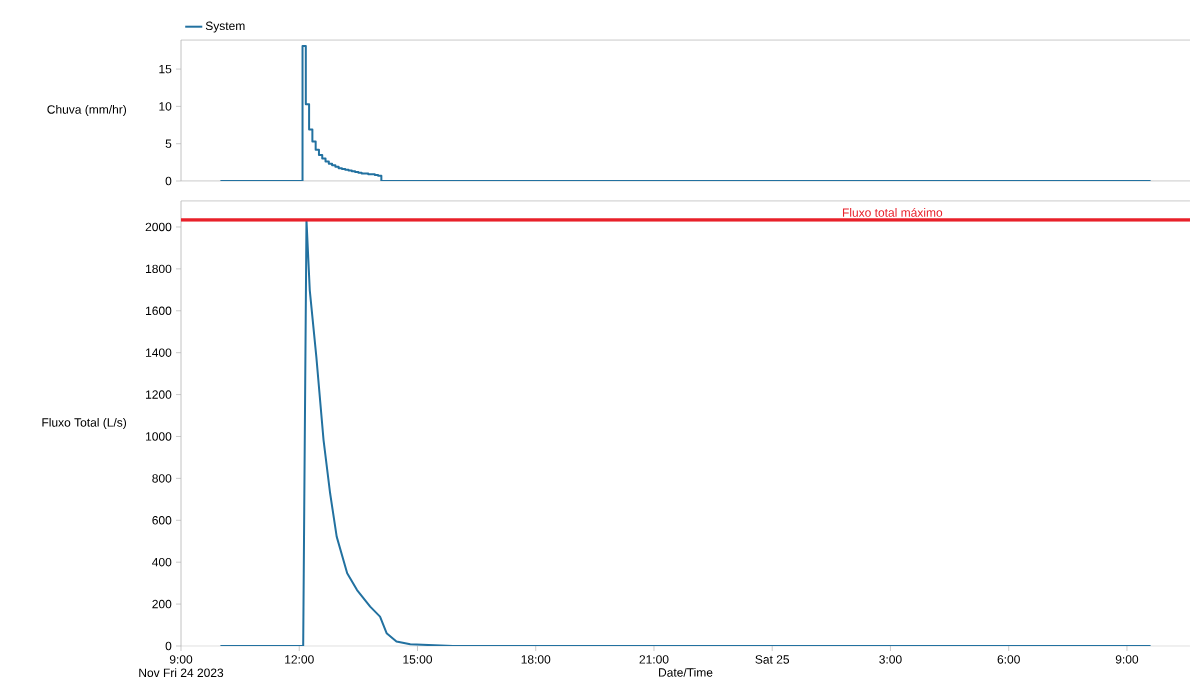 Image resolution: width=1190 pixels, height=693 pixels. Describe the element at coordinates (159, 436) in the screenshot. I see `y-tick-label: 1000` at that location.